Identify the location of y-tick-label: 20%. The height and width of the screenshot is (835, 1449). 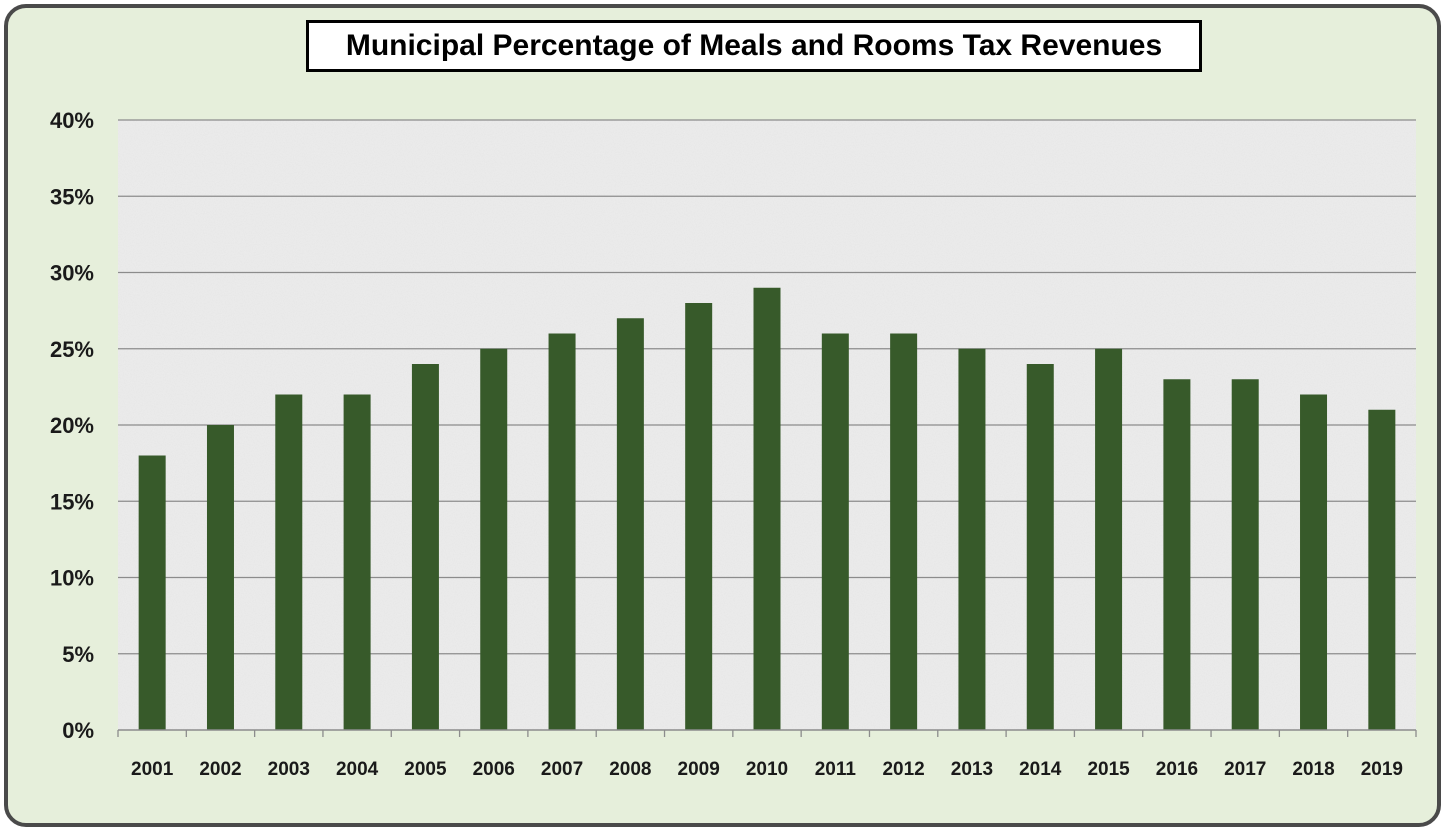
(72, 425).